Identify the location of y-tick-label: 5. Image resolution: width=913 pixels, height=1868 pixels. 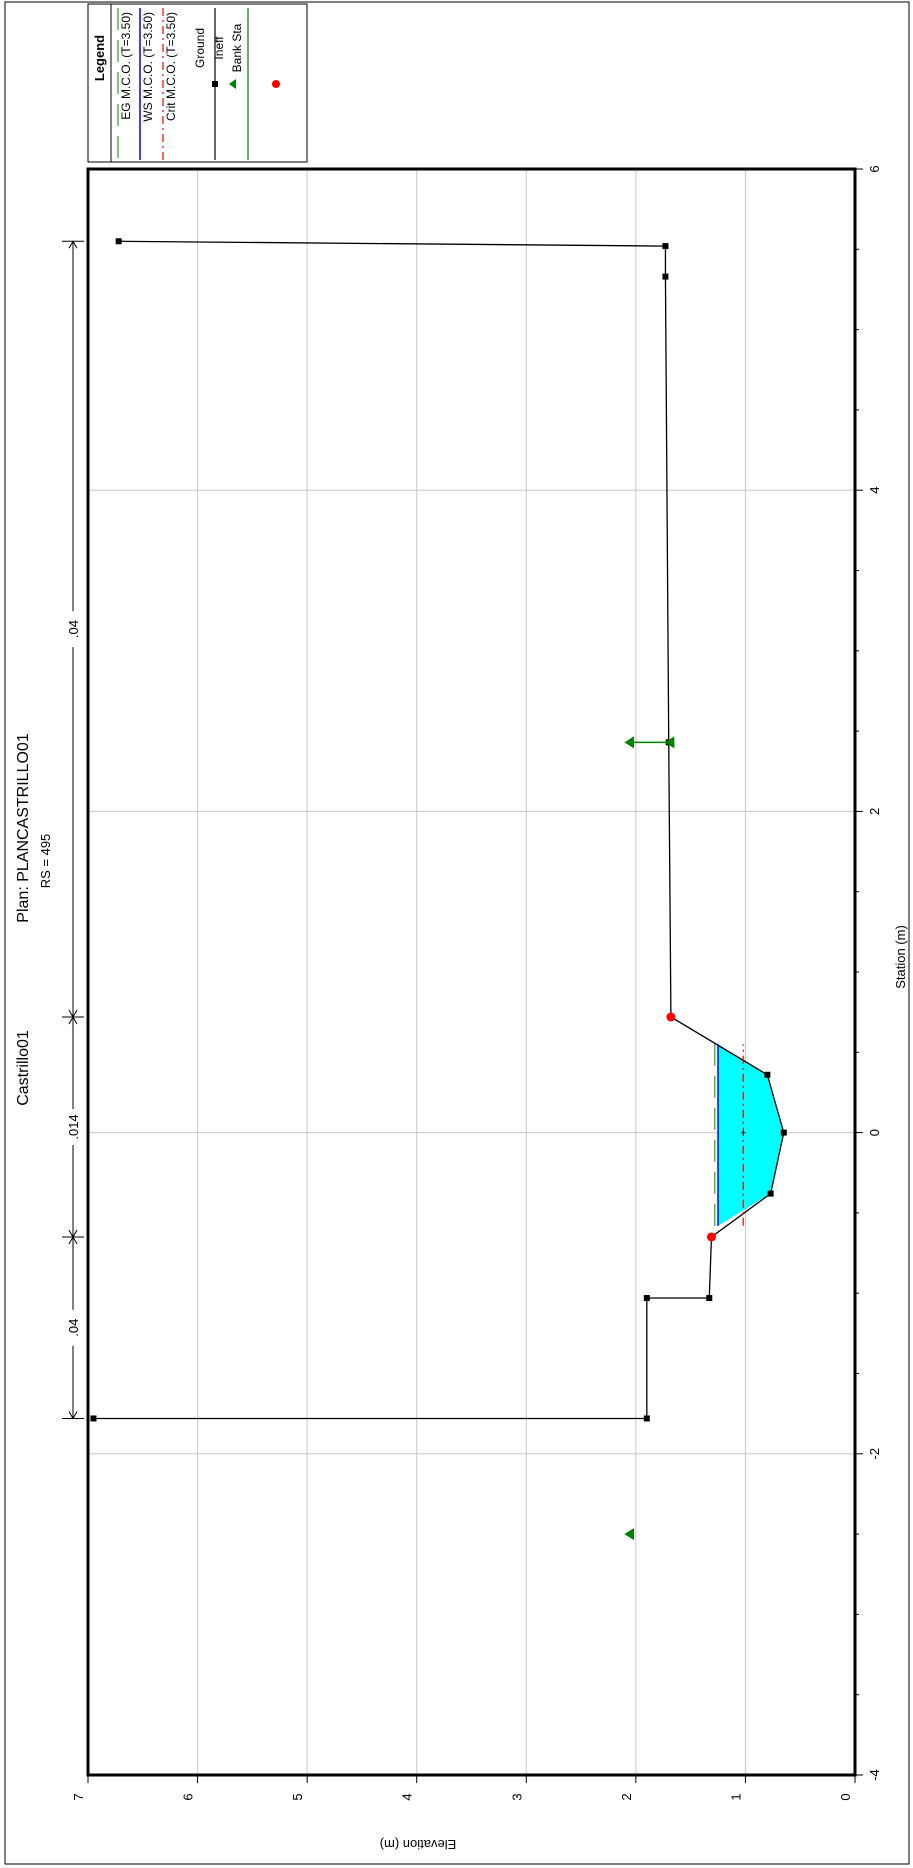
(297, 1796).